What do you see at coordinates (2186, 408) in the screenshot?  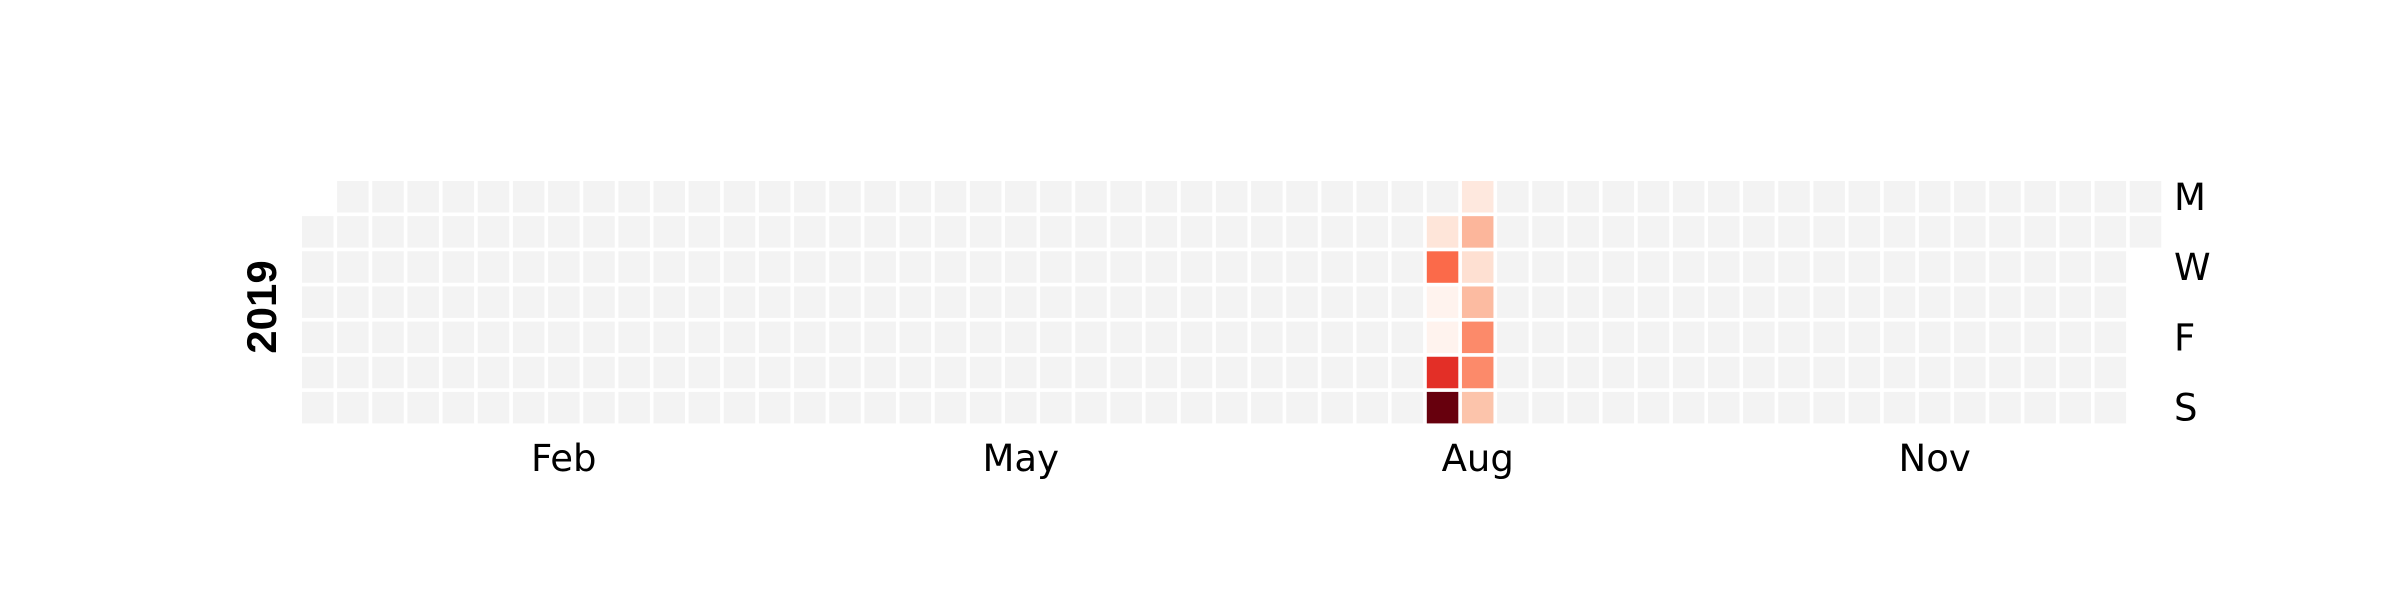 I see `weekday-label: S` at bounding box center [2186, 408].